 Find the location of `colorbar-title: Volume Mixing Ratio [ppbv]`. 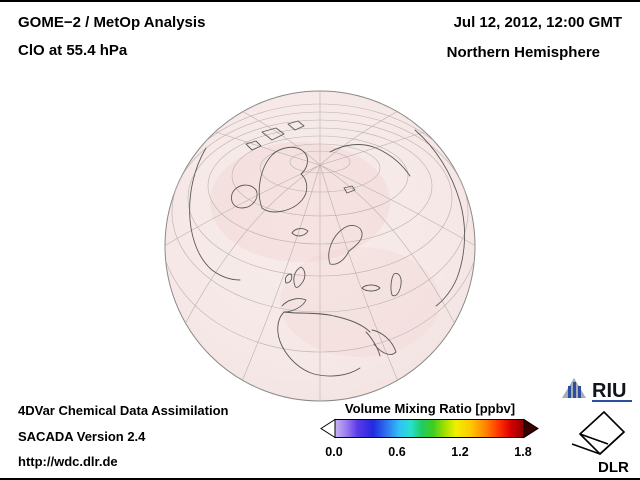

colorbar-title: Volume Mixing Ratio [ppbv] is located at coordinates (430, 408).